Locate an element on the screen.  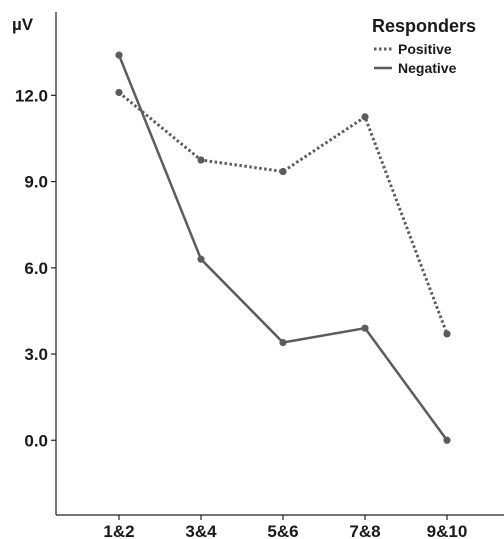
y-tick-label: 12.0 is located at coordinates (31, 95).